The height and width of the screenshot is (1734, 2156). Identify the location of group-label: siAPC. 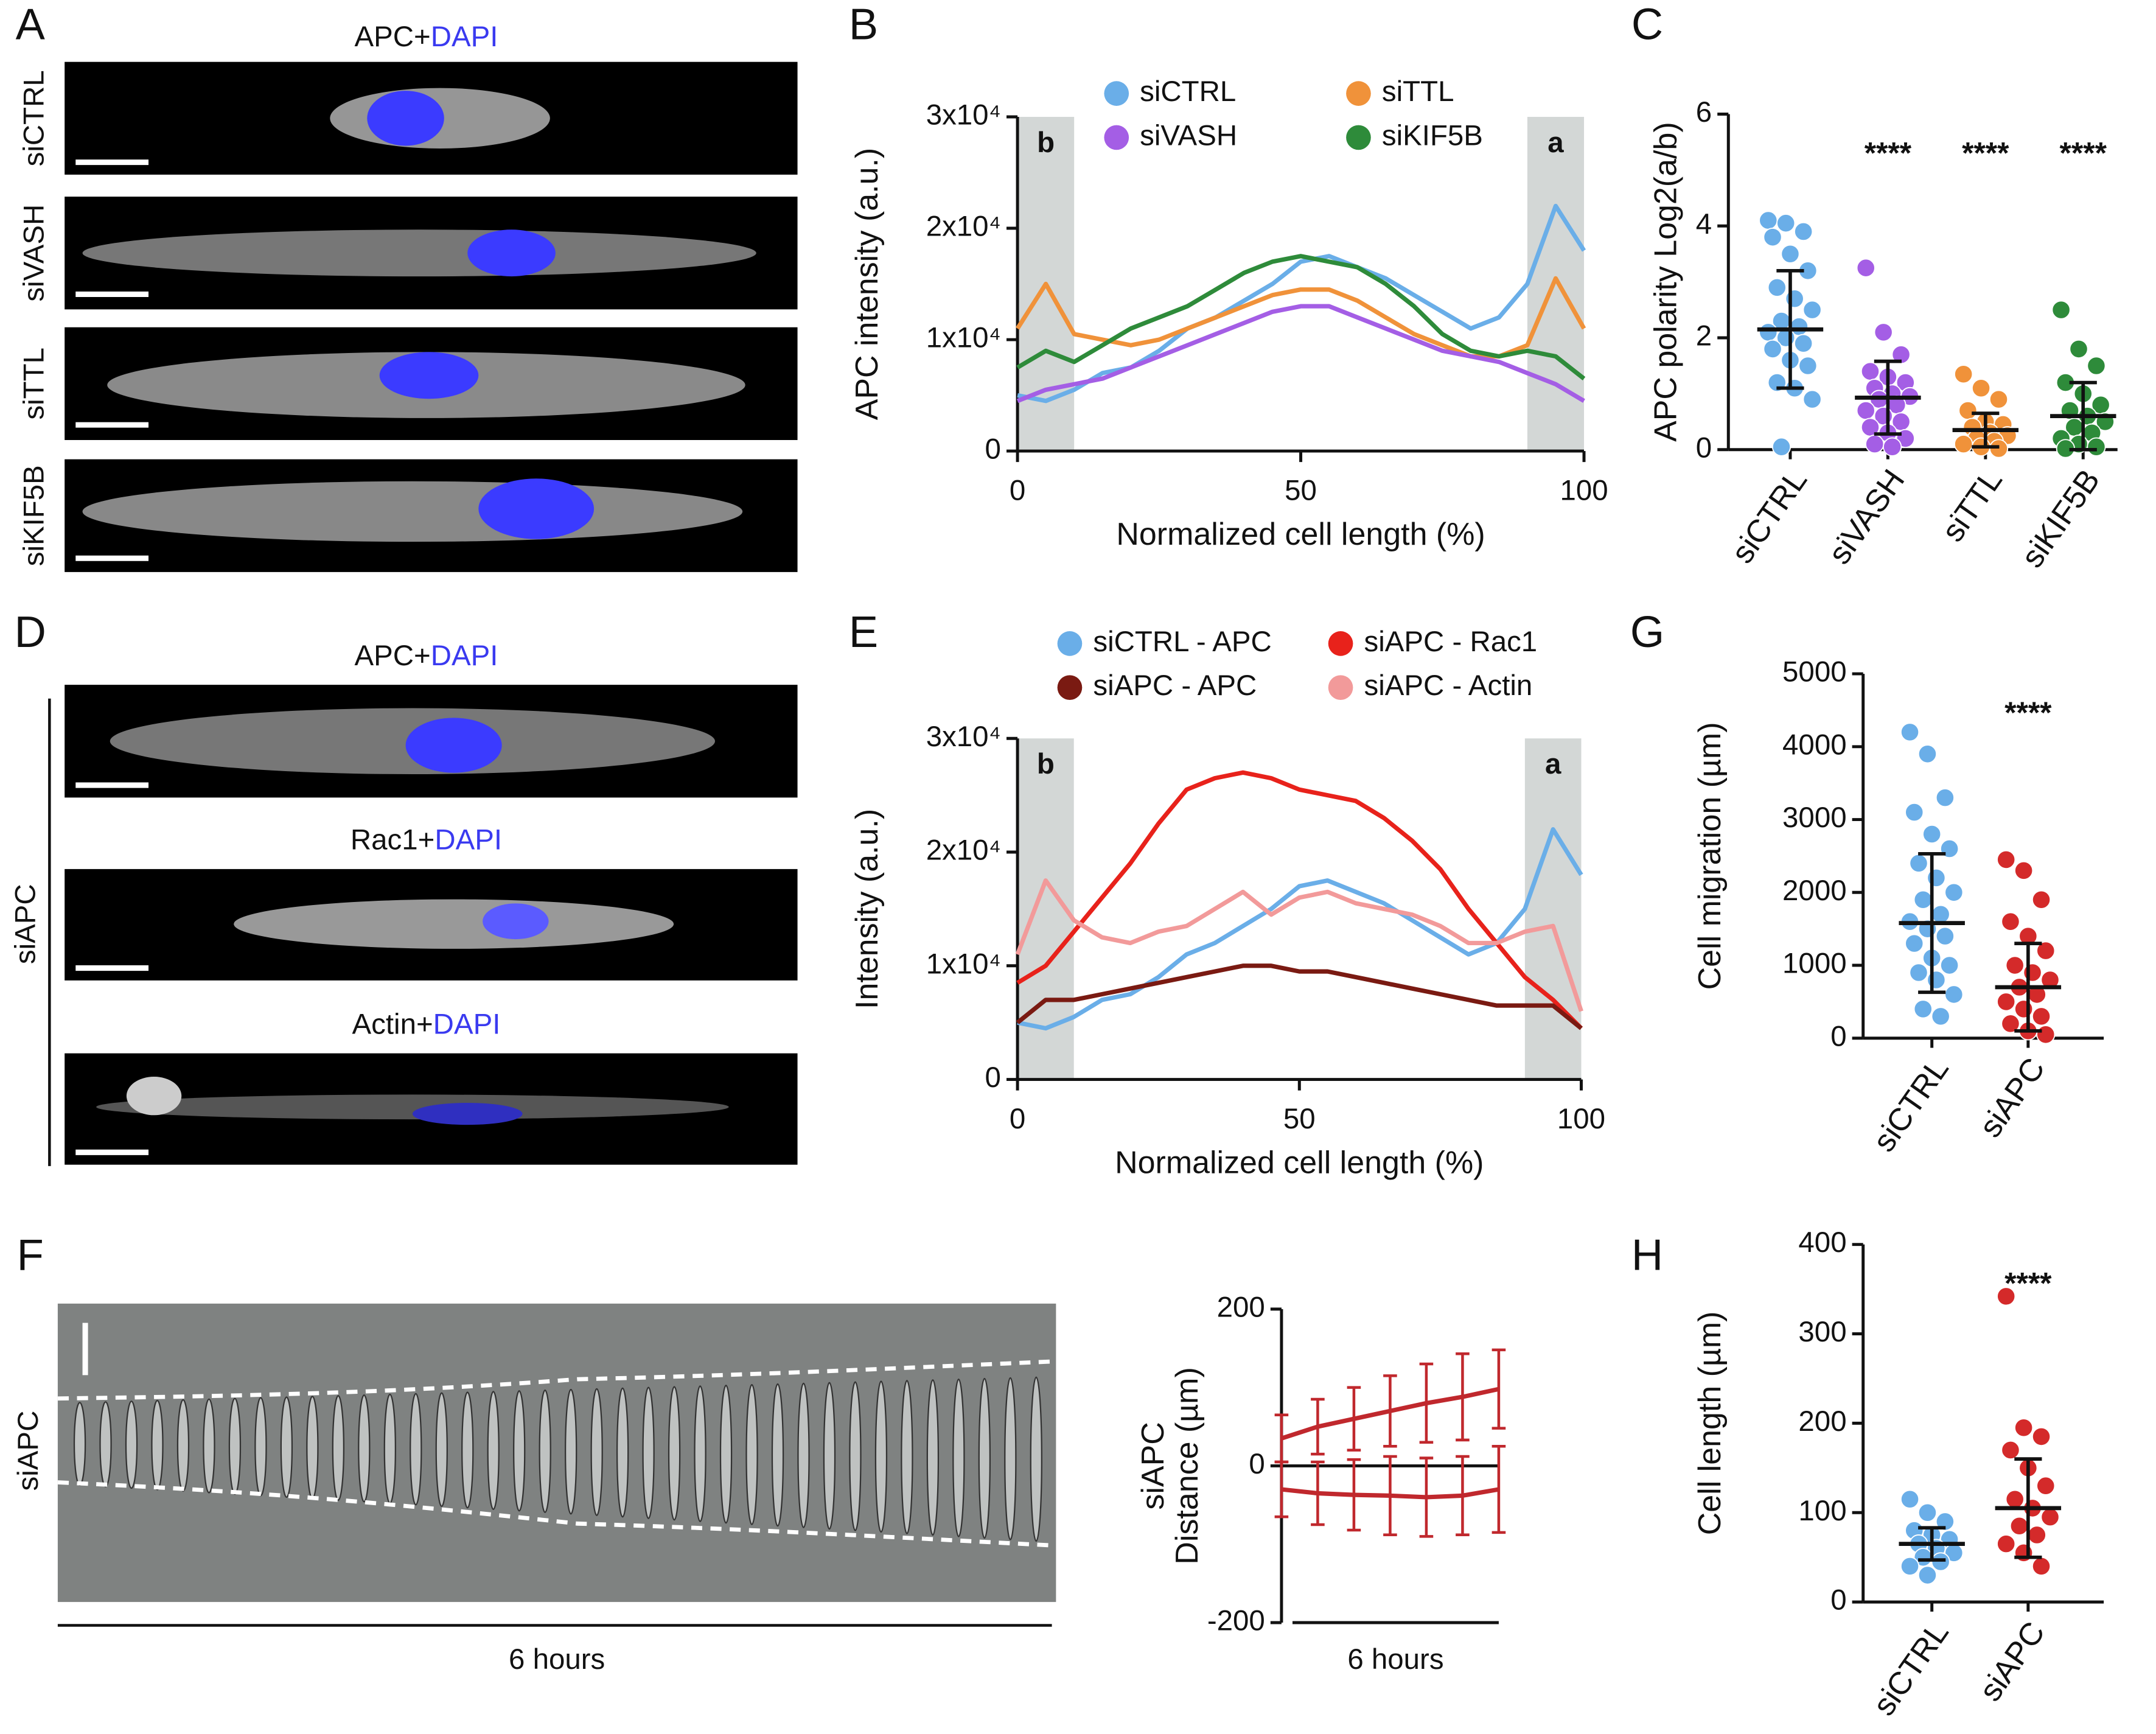
(26, 924).